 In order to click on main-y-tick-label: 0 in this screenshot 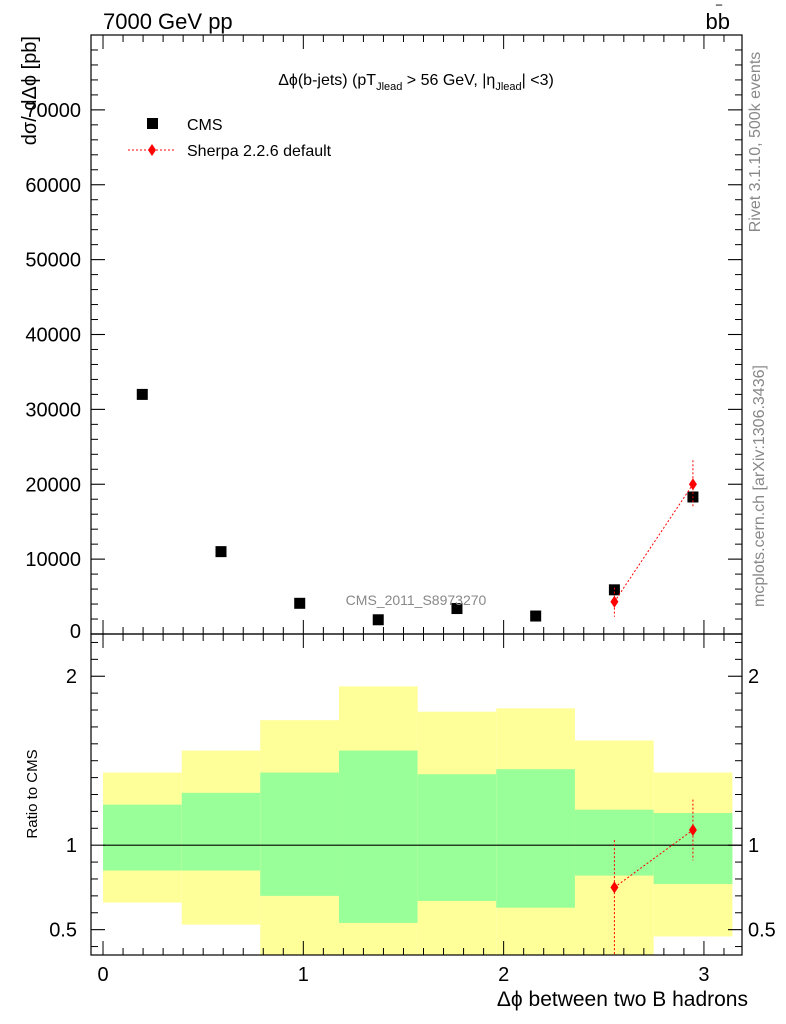, I will do `click(75, 632)`.